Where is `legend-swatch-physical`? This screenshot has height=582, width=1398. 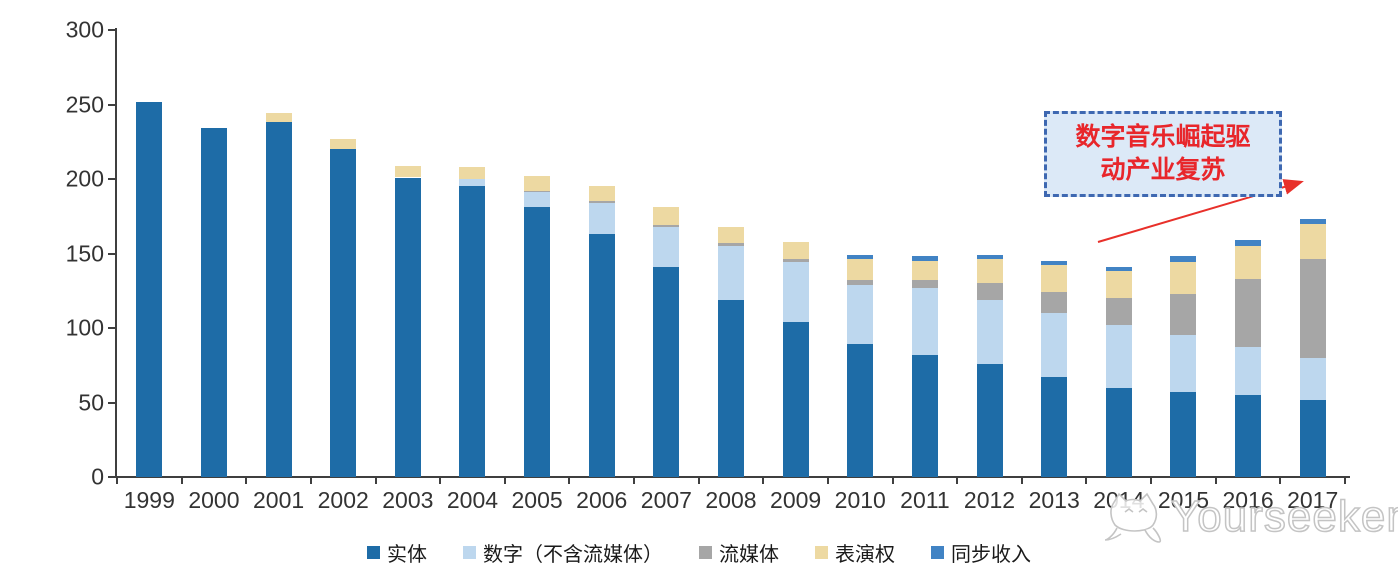
legend-swatch-physical is located at coordinates (373, 552).